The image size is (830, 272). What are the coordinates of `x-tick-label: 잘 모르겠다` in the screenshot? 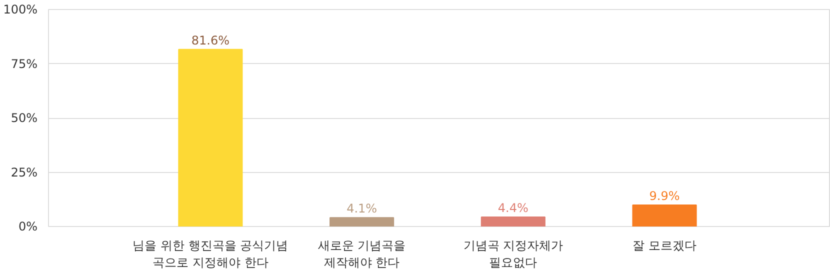 It's located at (664, 245).